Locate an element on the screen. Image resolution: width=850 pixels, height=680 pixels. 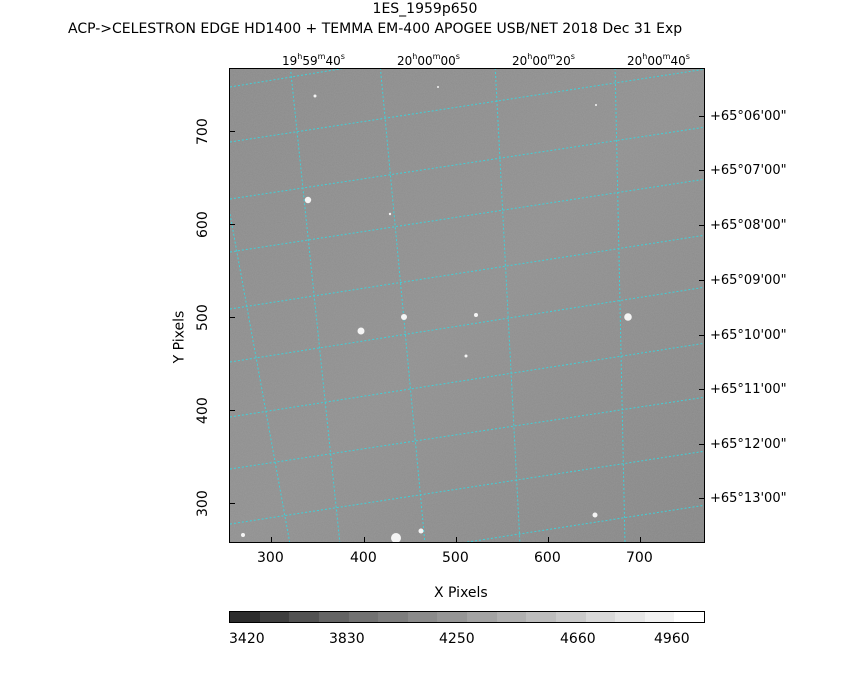
image-title: 1ES_1959p650 is located at coordinates (425, 9).